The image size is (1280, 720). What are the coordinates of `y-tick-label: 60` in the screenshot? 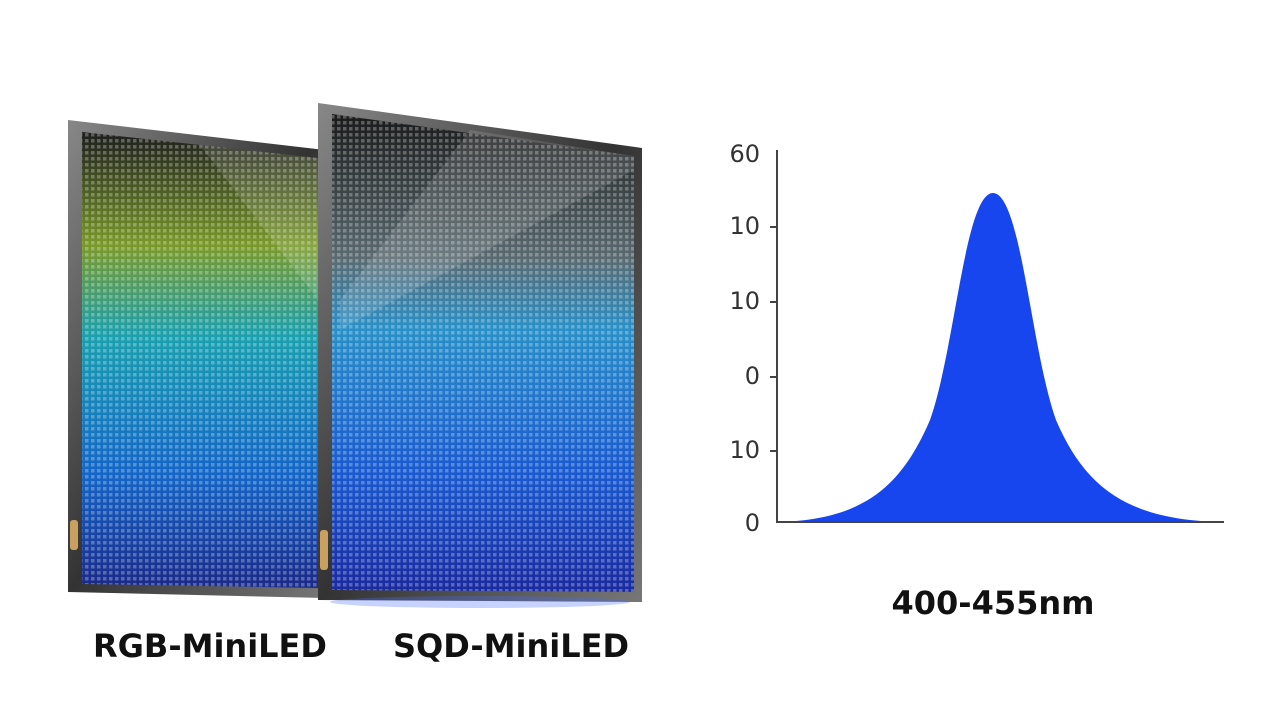 It's located at (744, 154).